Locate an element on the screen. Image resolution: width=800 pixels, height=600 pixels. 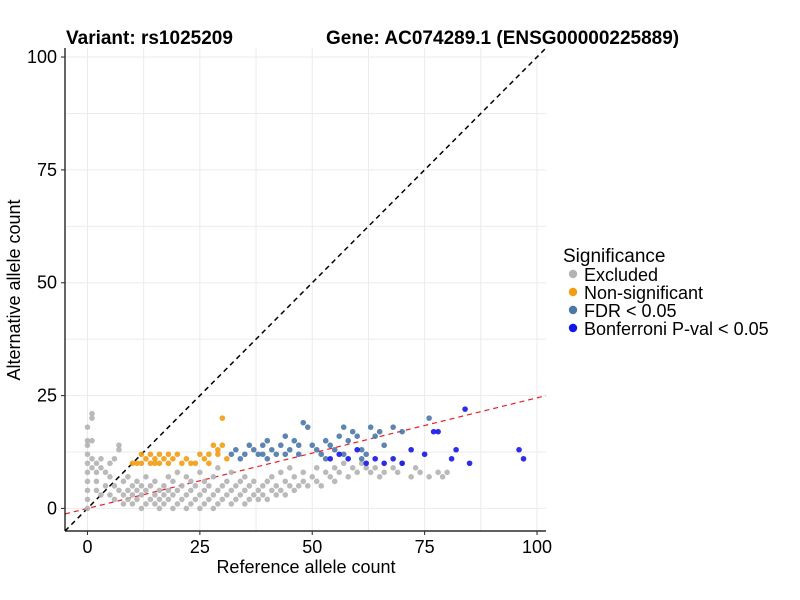
x-tick-label: 25 is located at coordinates (200, 547).